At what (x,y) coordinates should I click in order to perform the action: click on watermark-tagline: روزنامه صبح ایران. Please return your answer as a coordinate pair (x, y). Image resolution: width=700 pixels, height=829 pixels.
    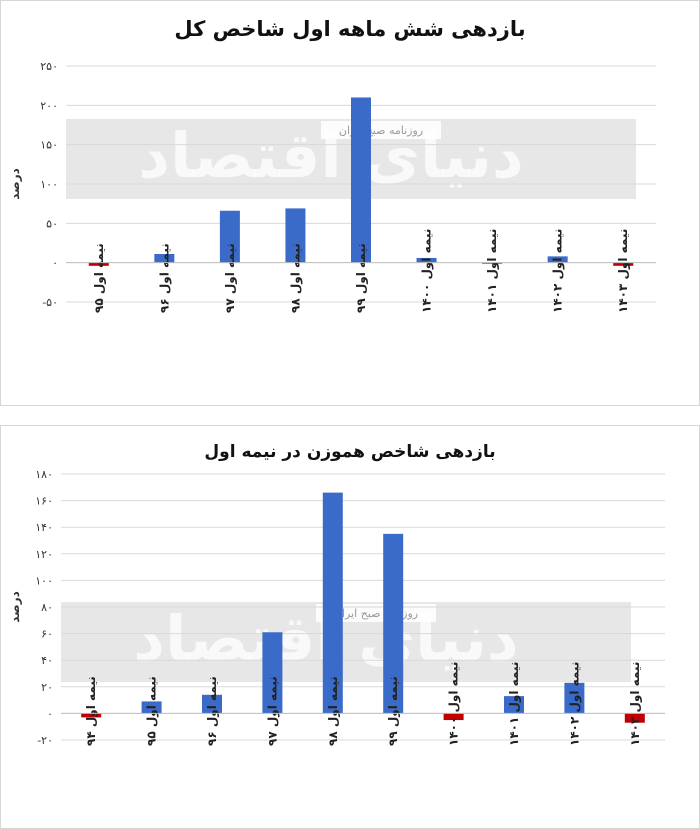
    Looking at the image, I should click on (376, 613).